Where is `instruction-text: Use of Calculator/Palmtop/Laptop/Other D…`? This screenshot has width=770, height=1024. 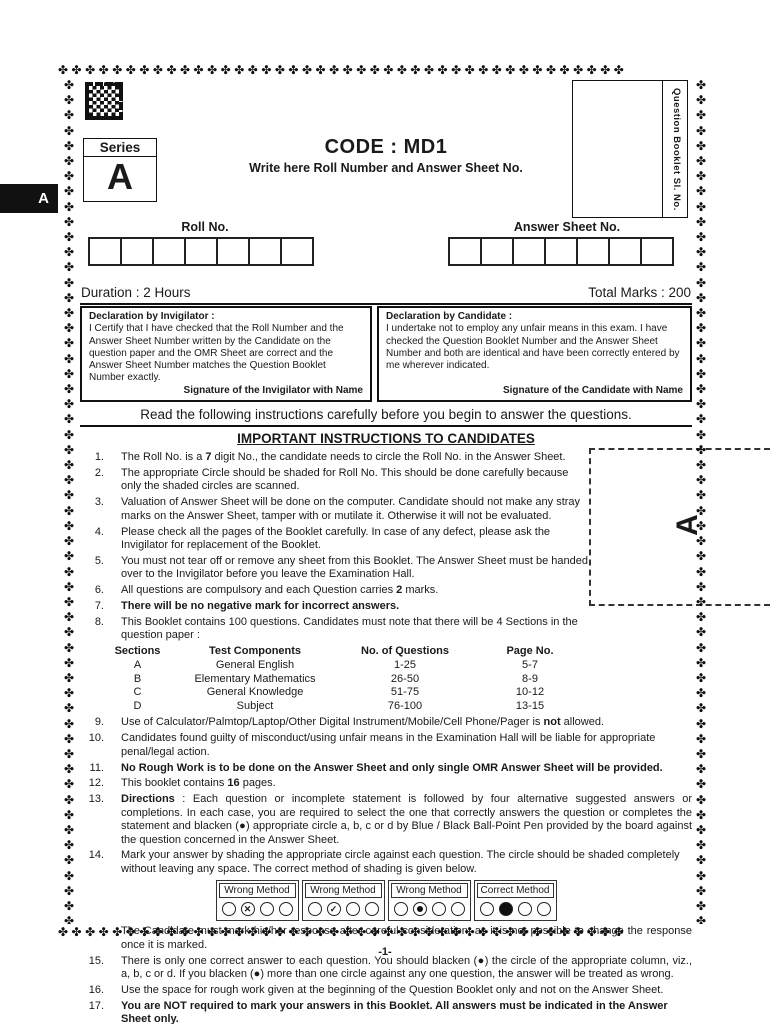
instruction-text: Use of Calculator/Palmtop/Laptop/Other D… is located at coordinates (363, 722).